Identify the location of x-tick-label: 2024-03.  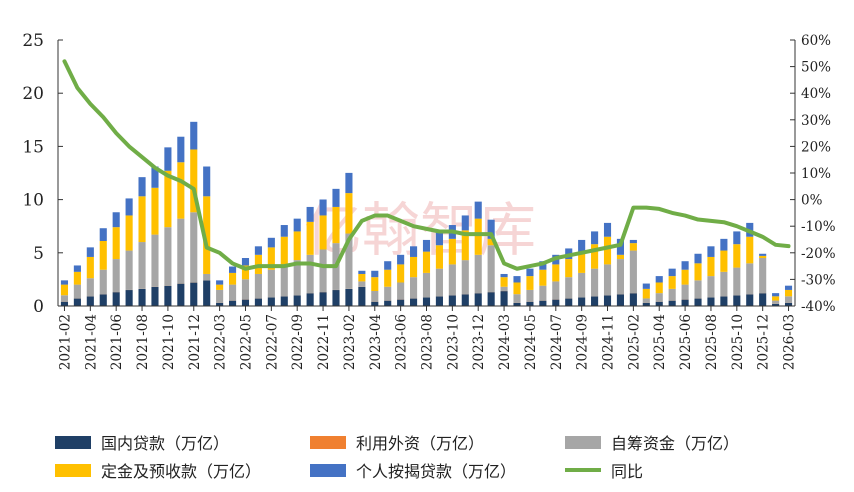
(505, 342).